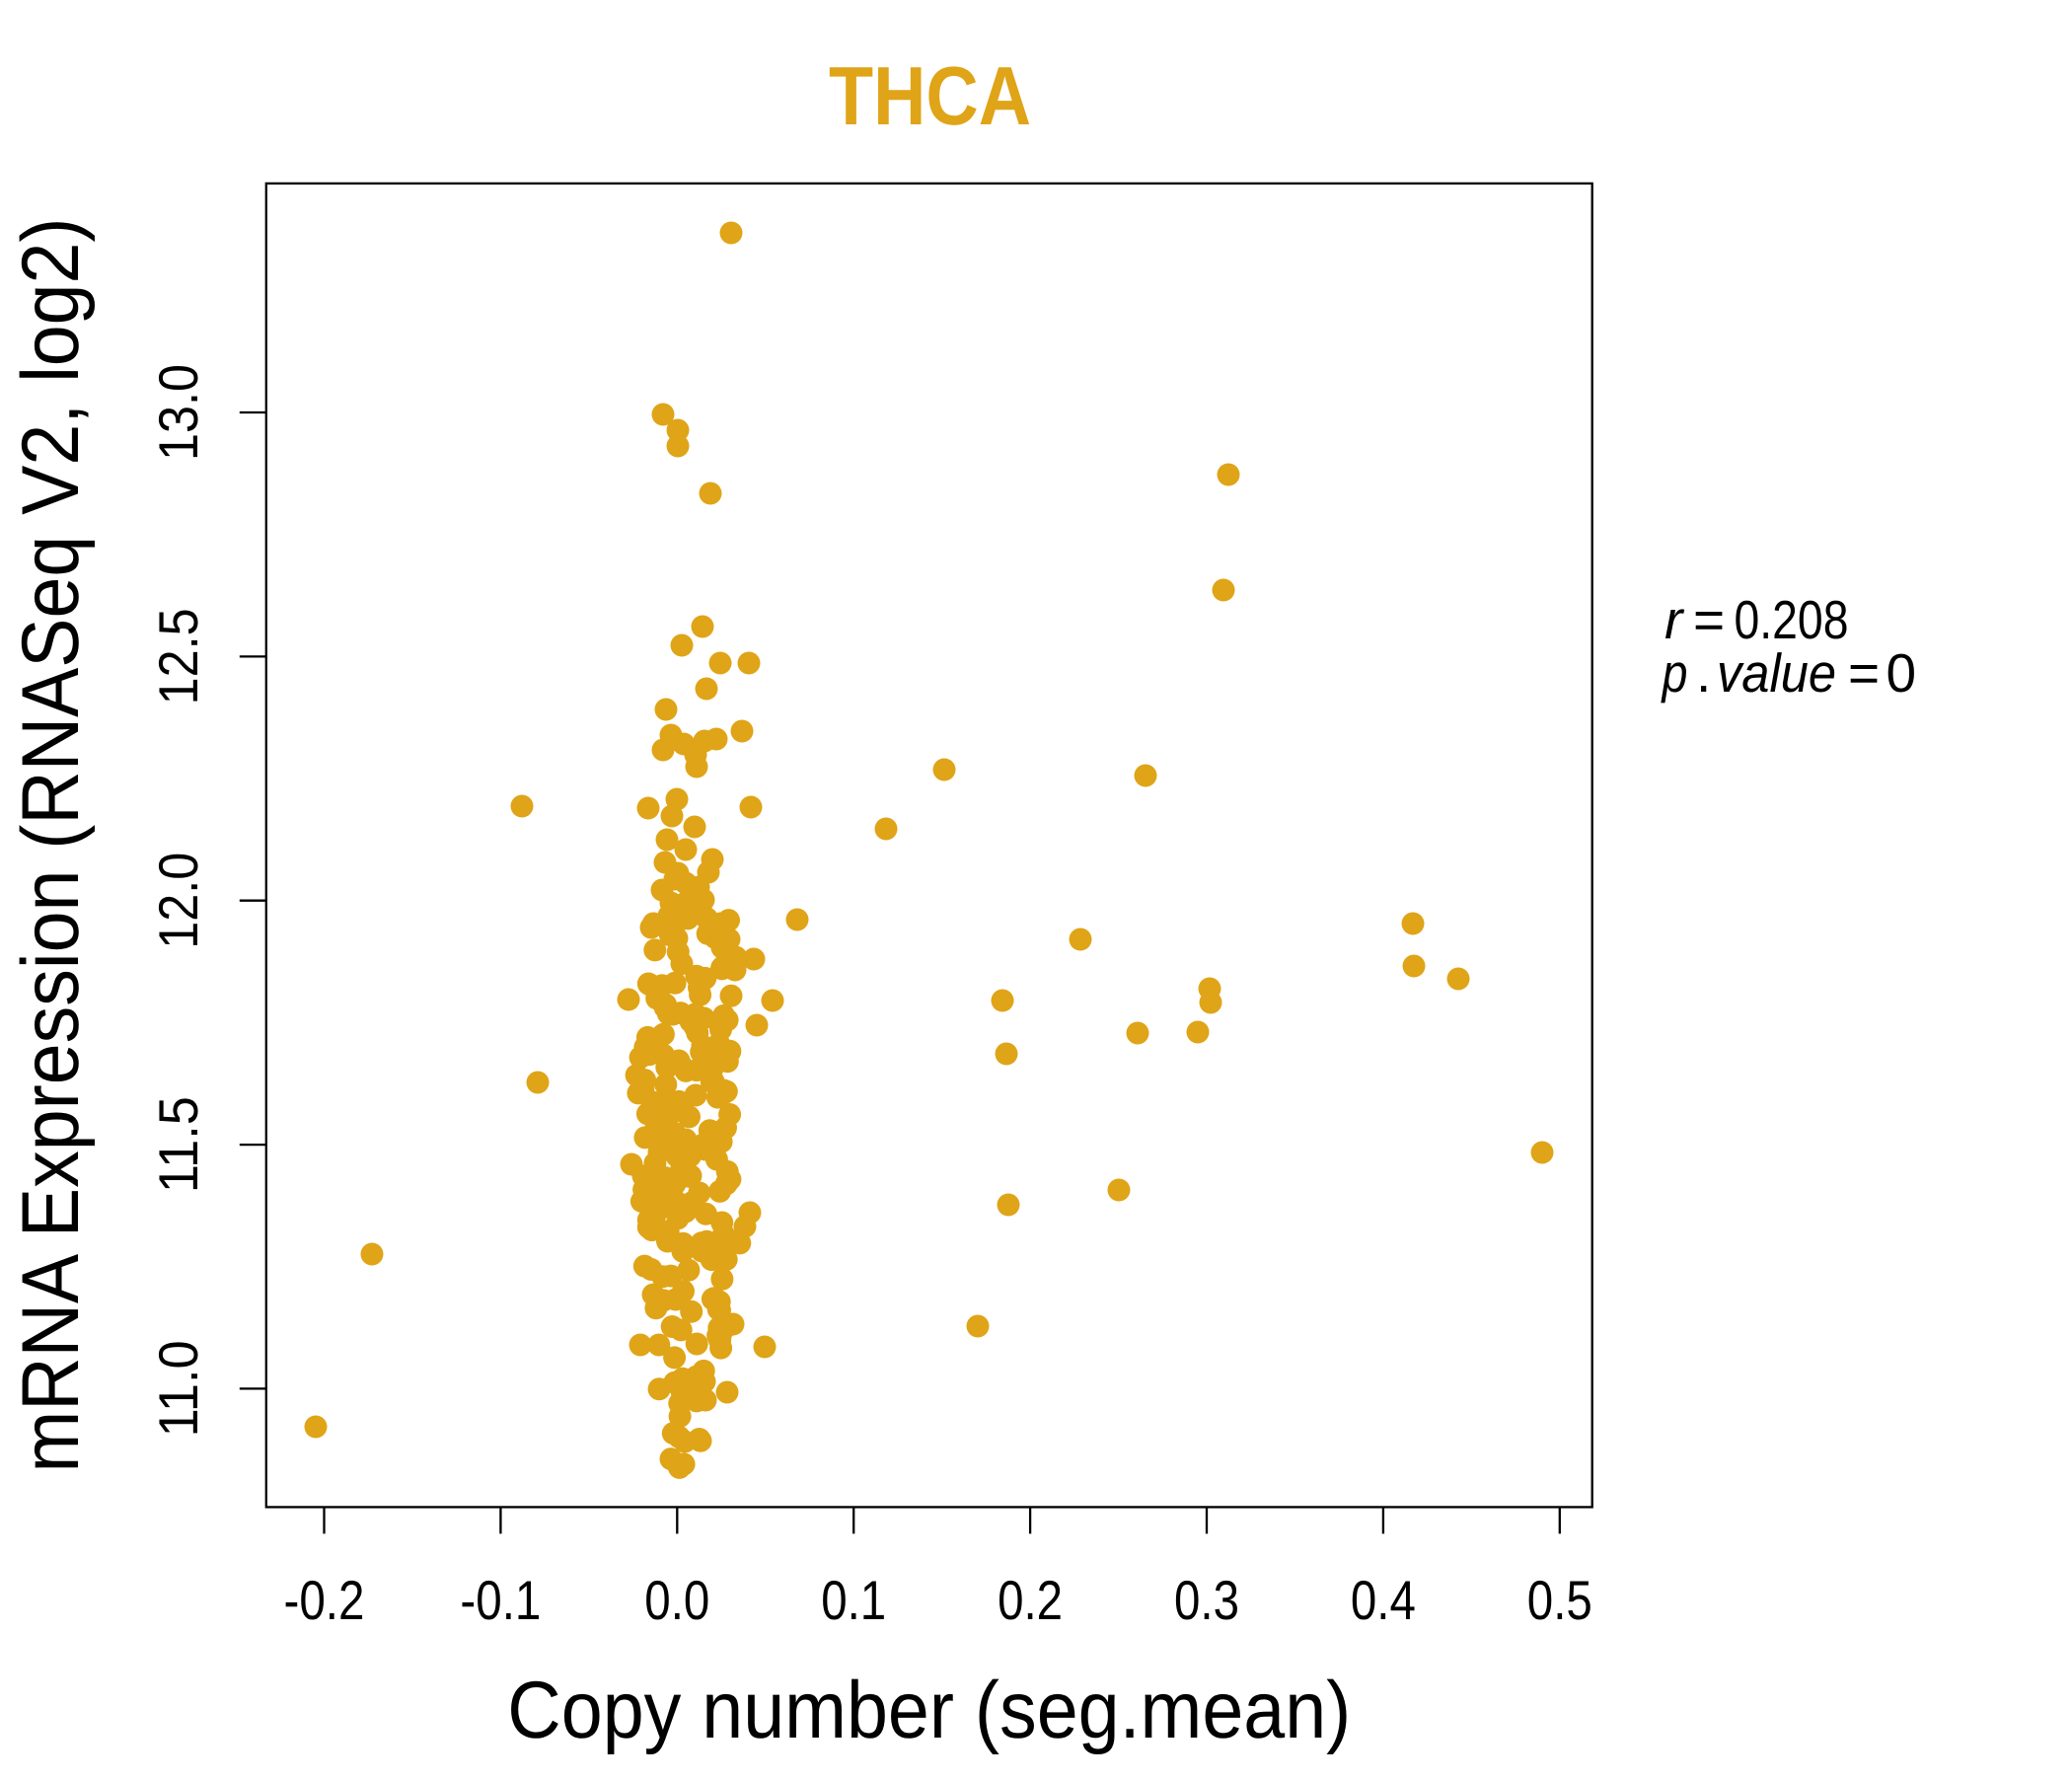  Describe the element at coordinates (1031, 1600) in the screenshot. I see `svg-text: 0.2` at that location.